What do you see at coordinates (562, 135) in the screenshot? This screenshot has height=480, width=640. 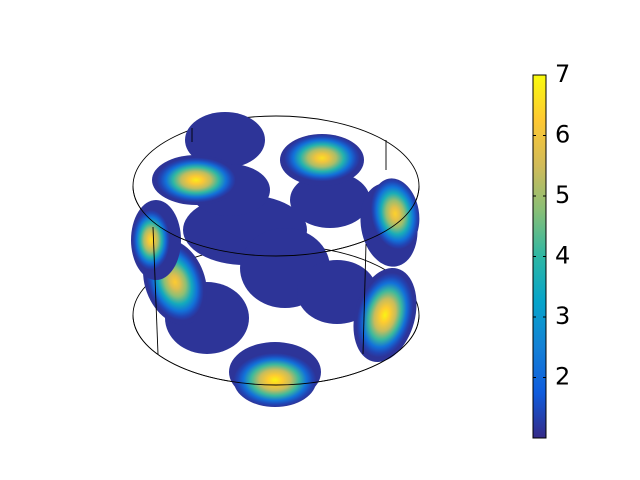 I see `colorbar-tick-label: 6` at bounding box center [562, 135].